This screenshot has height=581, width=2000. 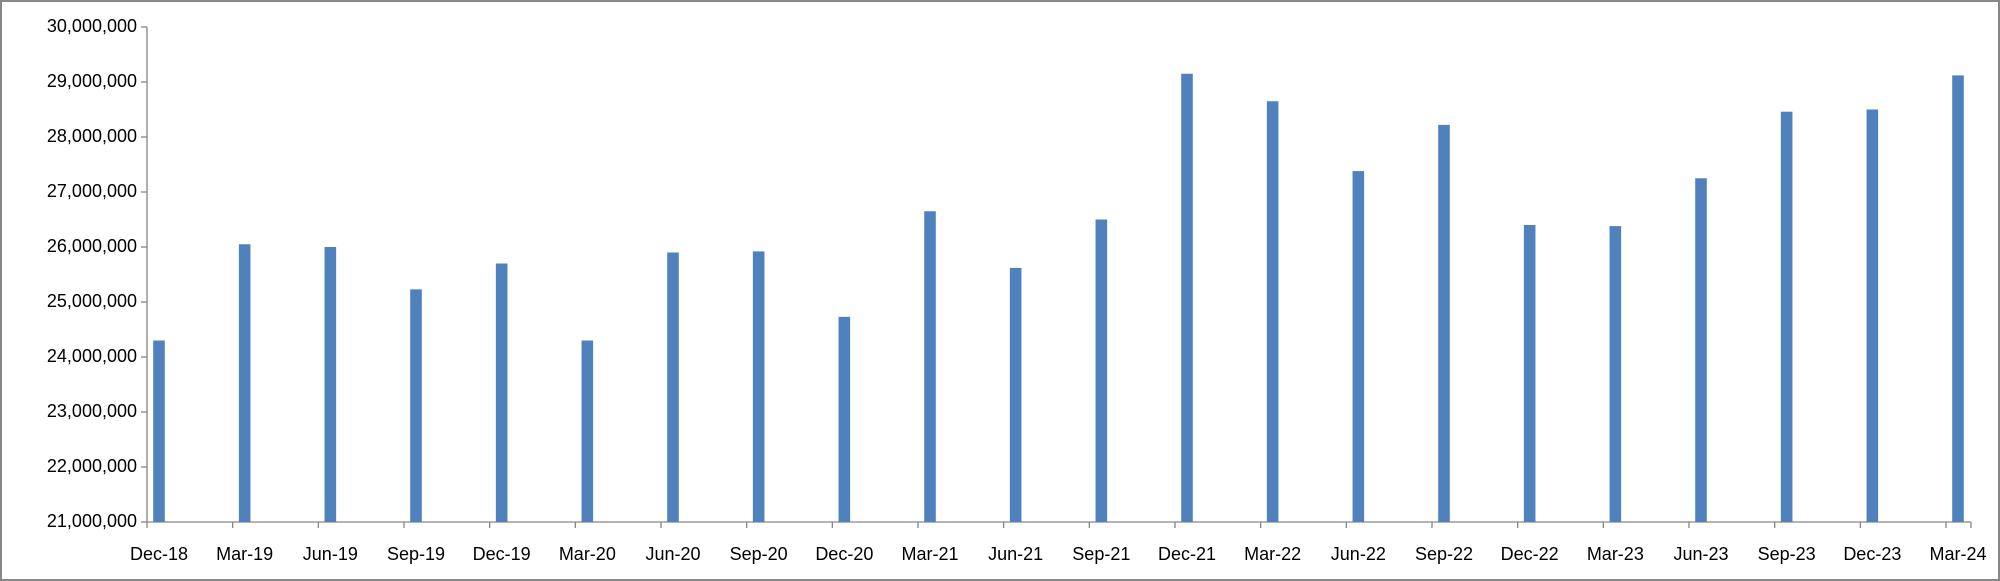 I want to click on y-tick-label: 30,000,000, so click(x=92, y=26).